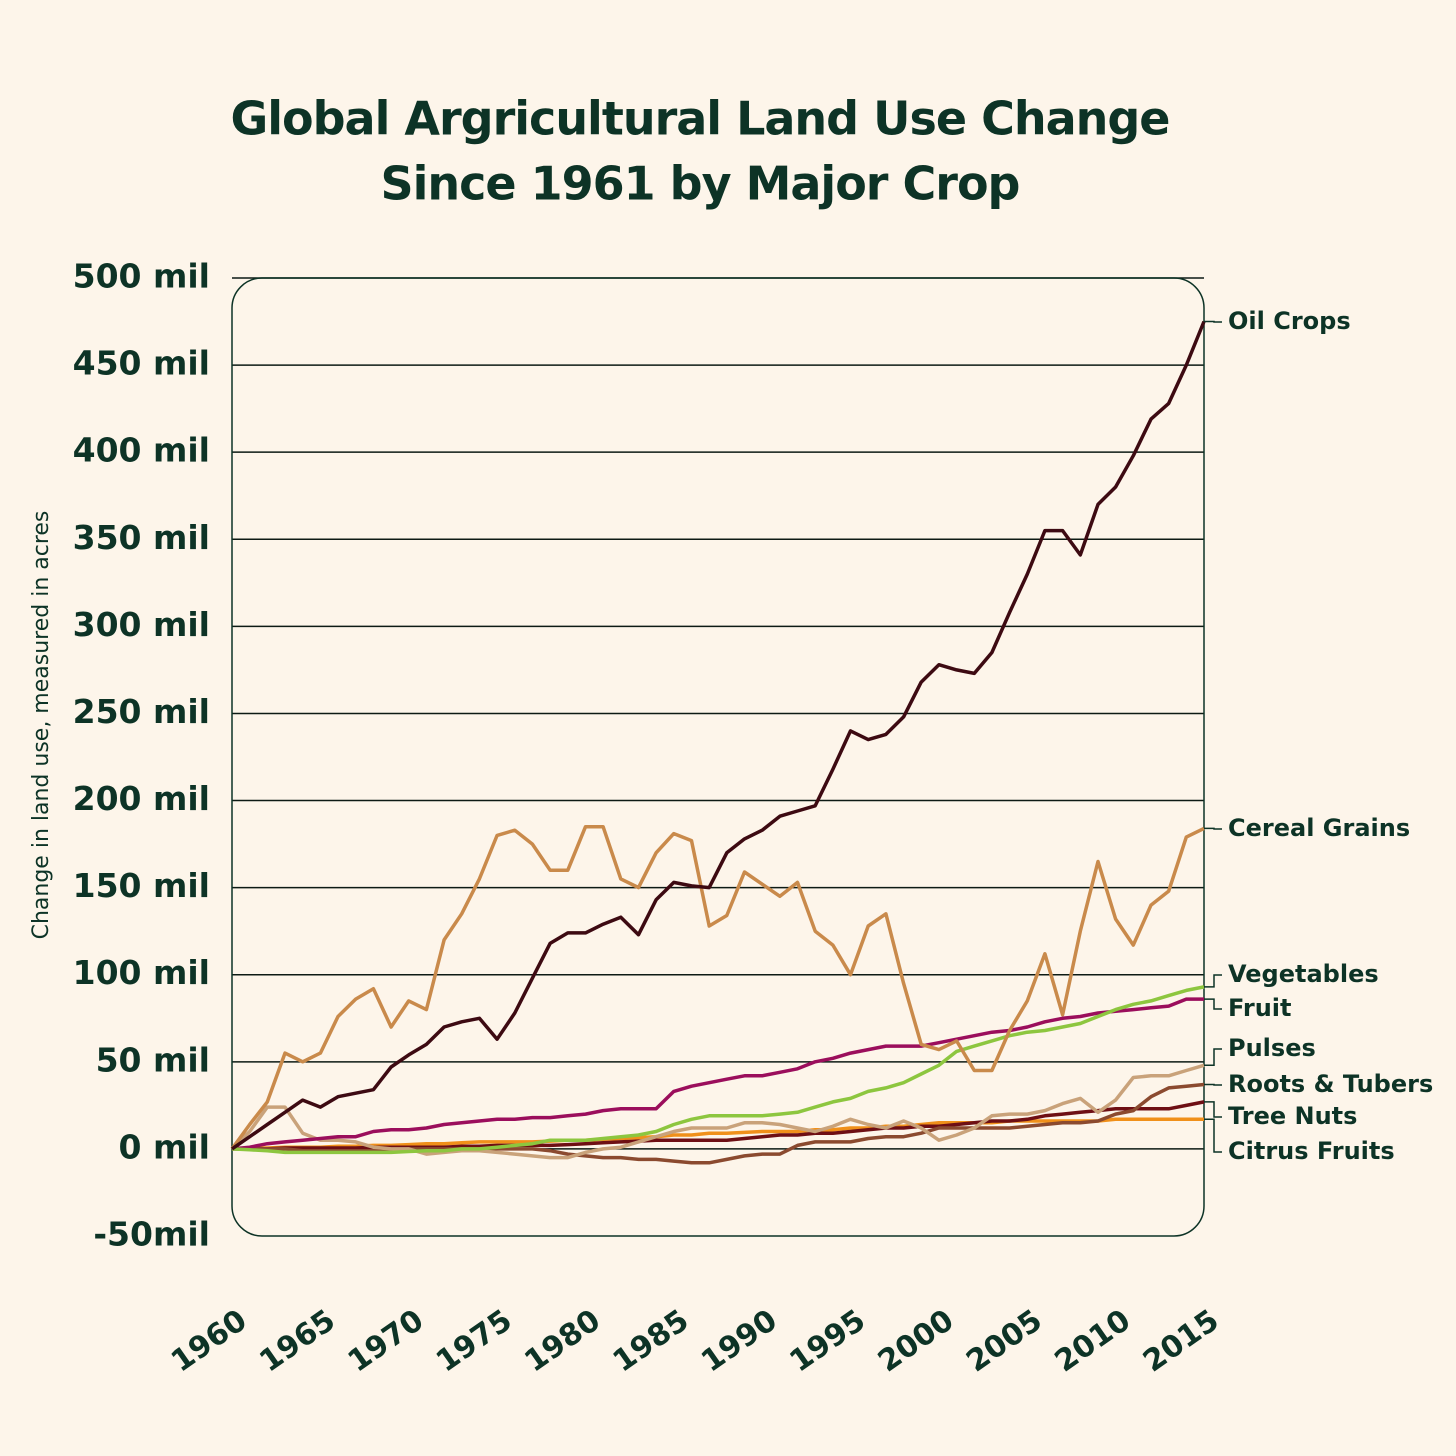  What do you see at coordinates (141, 450) in the screenshot?
I see `y-tick-label: 400 mil` at bounding box center [141, 450].